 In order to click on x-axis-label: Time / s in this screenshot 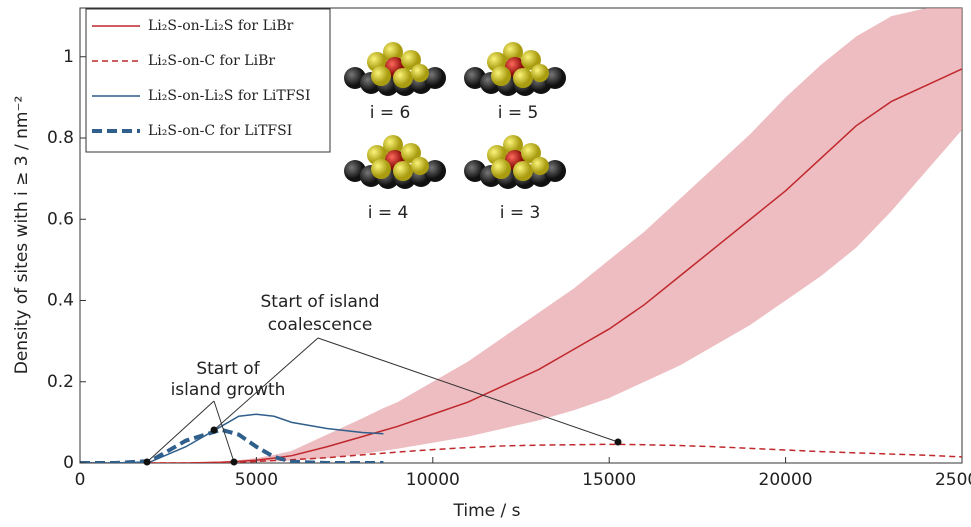, I will do `click(487, 511)`.